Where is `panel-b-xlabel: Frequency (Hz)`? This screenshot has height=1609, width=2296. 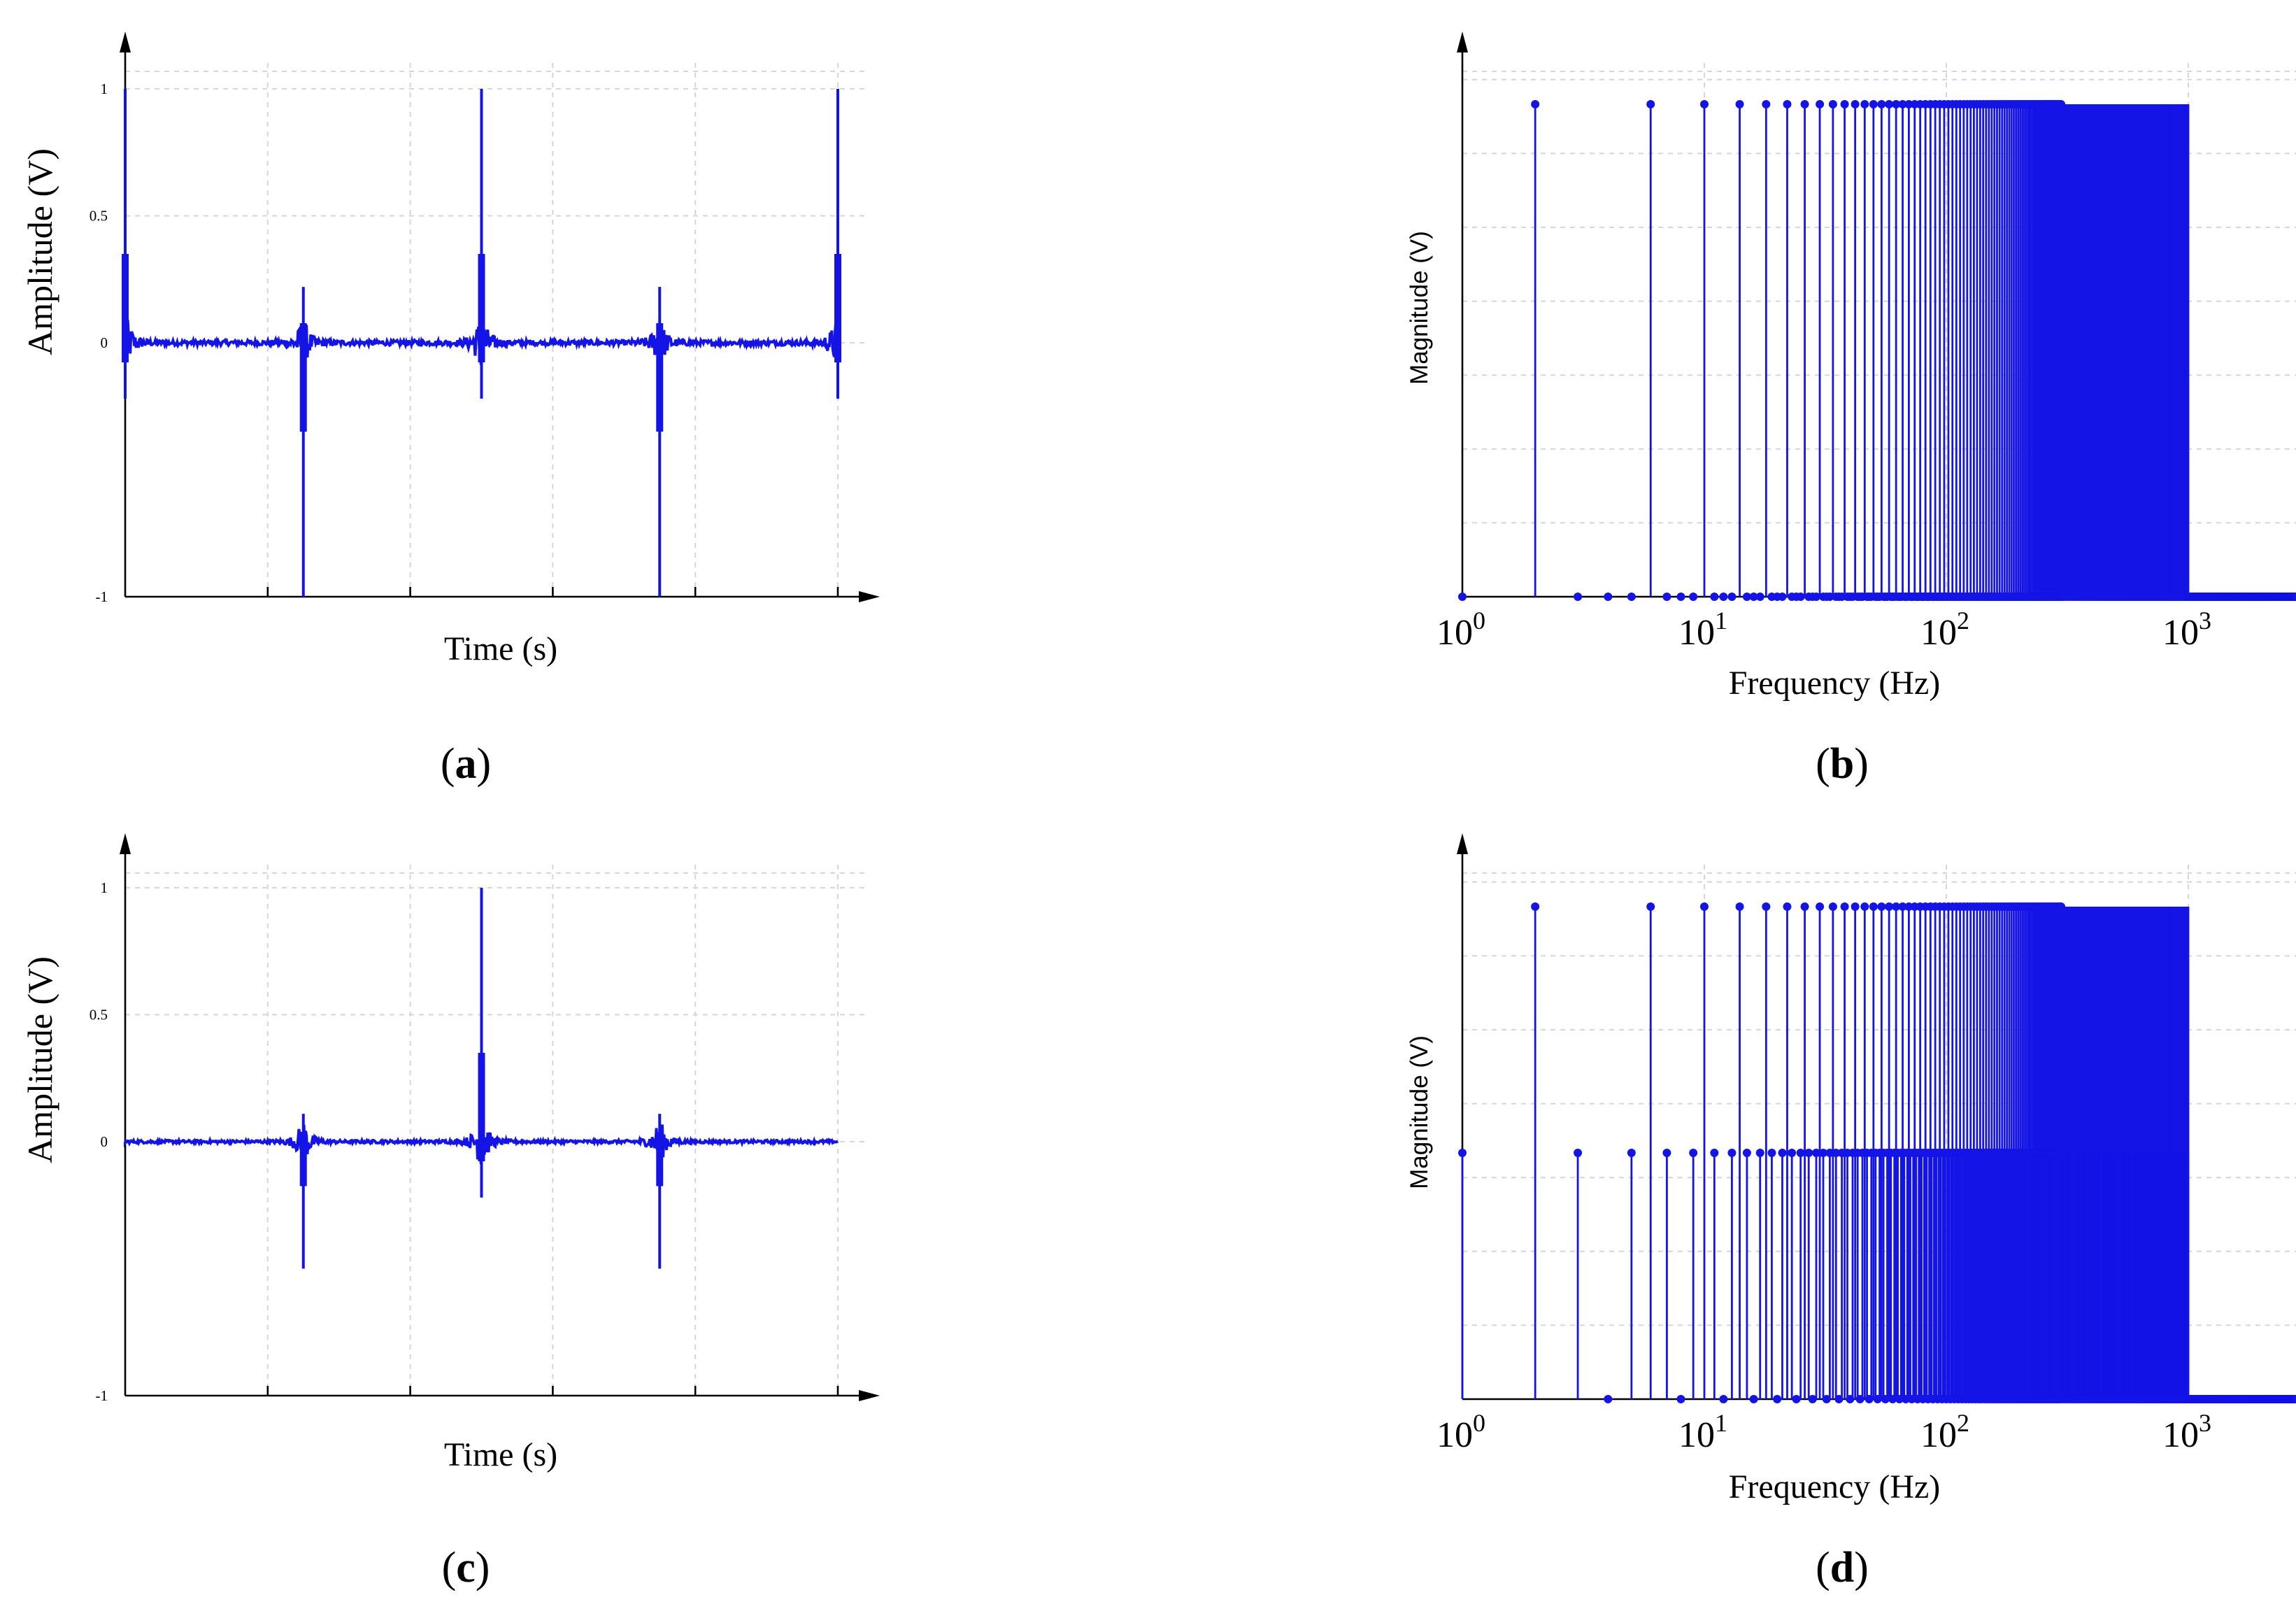 panel-b-xlabel: Frequency (Hz) is located at coordinates (1835, 684).